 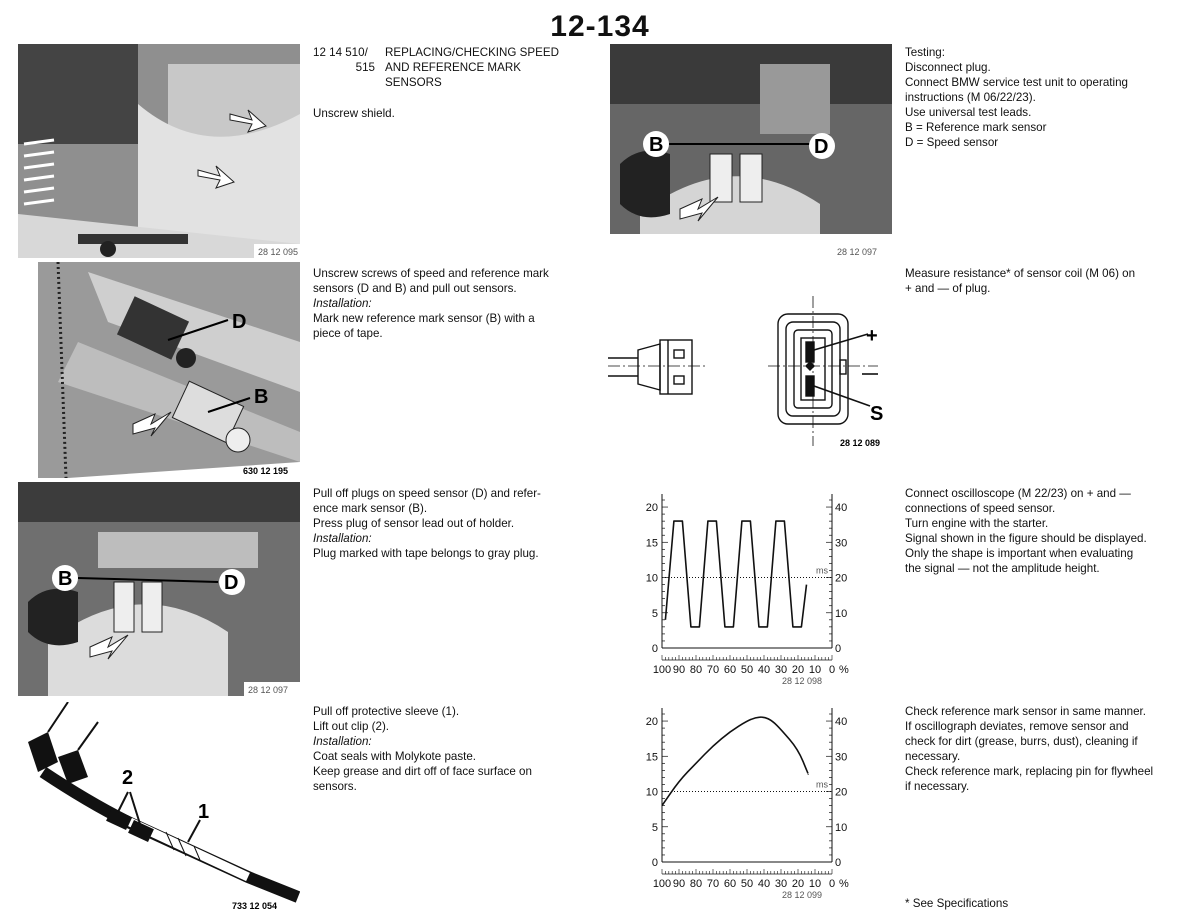 I want to click on oscilloscope-line: Turn engine with the starter., so click(x=977, y=523).